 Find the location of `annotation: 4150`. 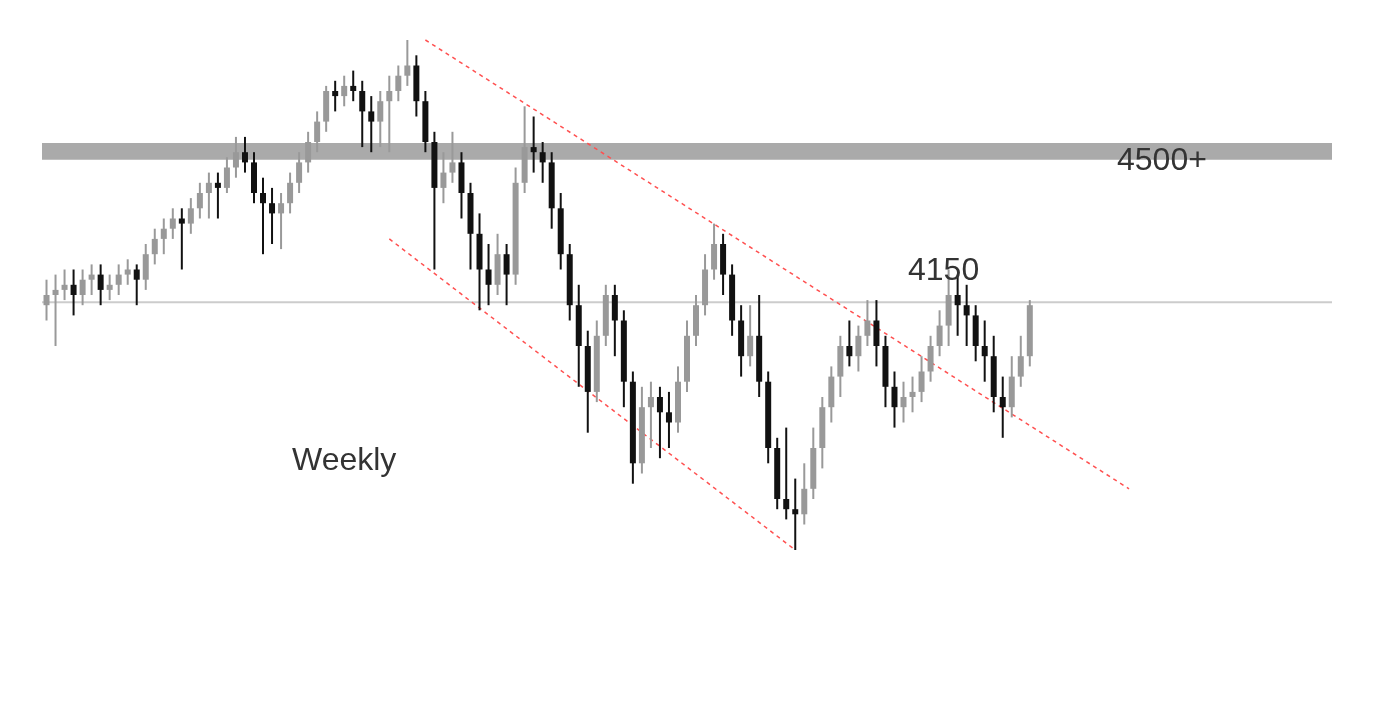

annotation: 4150 is located at coordinates (944, 269).